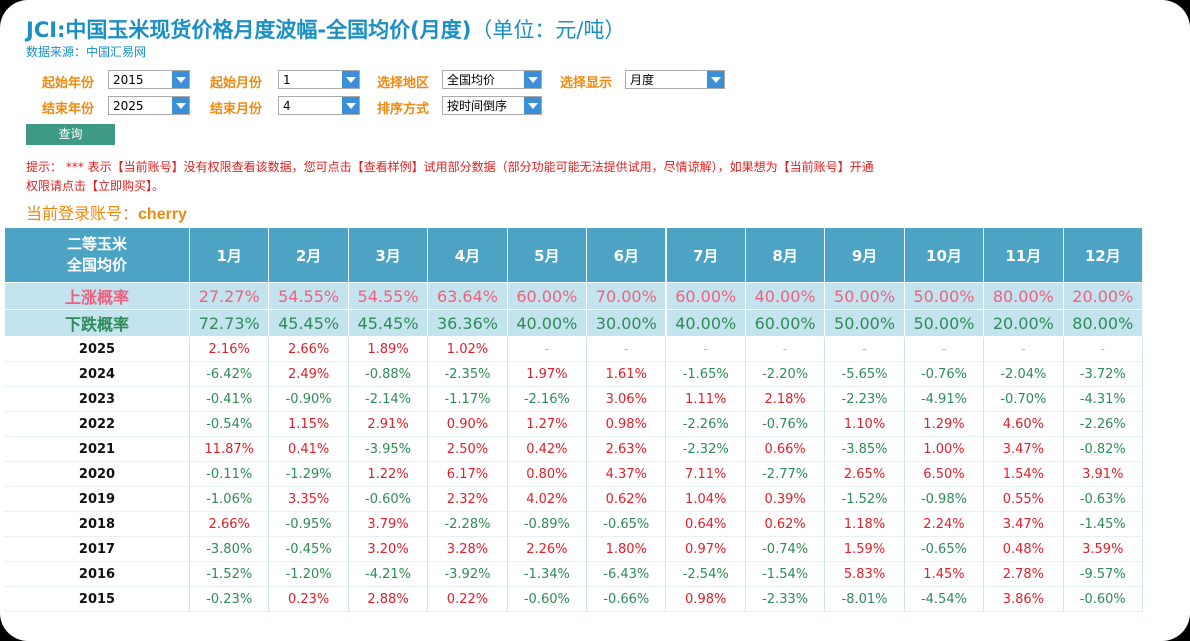 This screenshot has width=1190, height=641. What do you see at coordinates (97, 374) in the screenshot?
I see `year-cell: 2024` at bounding box center [97, 374].